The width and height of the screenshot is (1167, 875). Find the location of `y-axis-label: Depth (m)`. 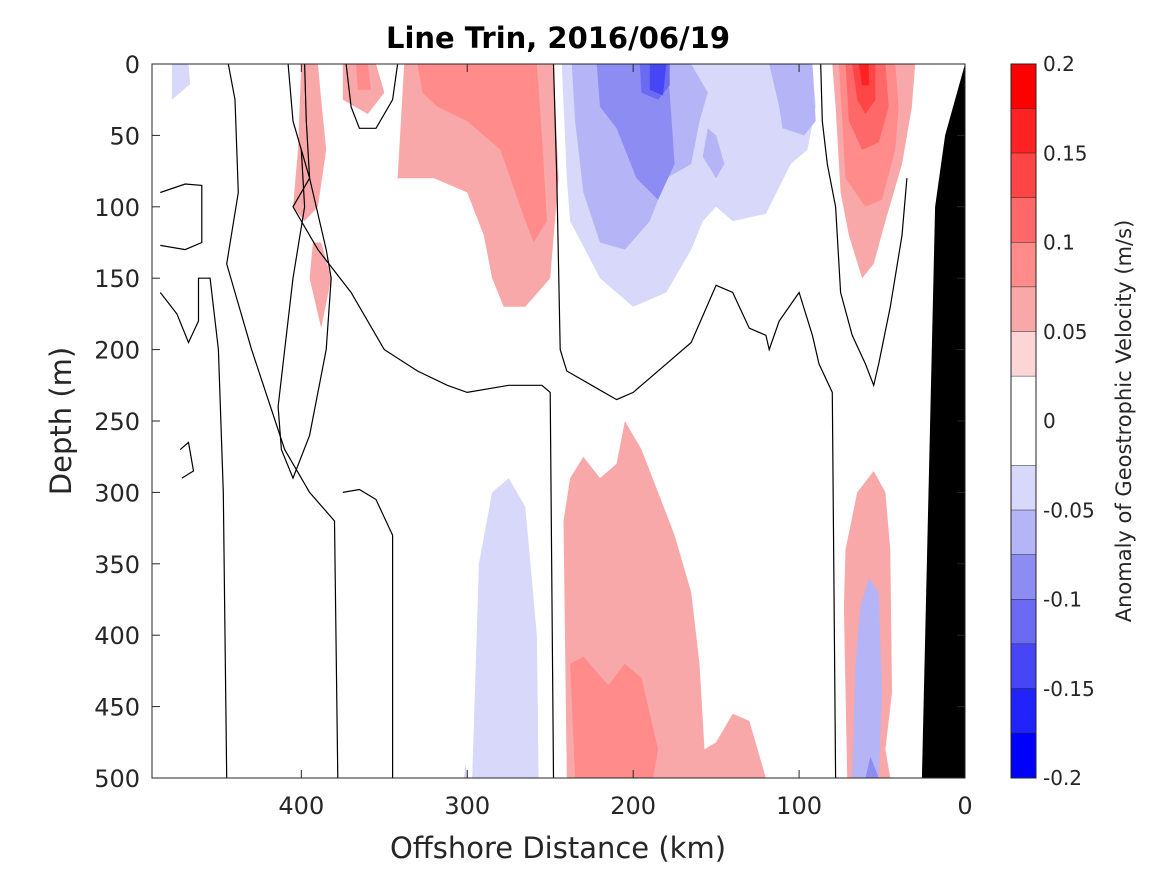

y-axis-label: Depth (m) is located at coordinates (61, 421).